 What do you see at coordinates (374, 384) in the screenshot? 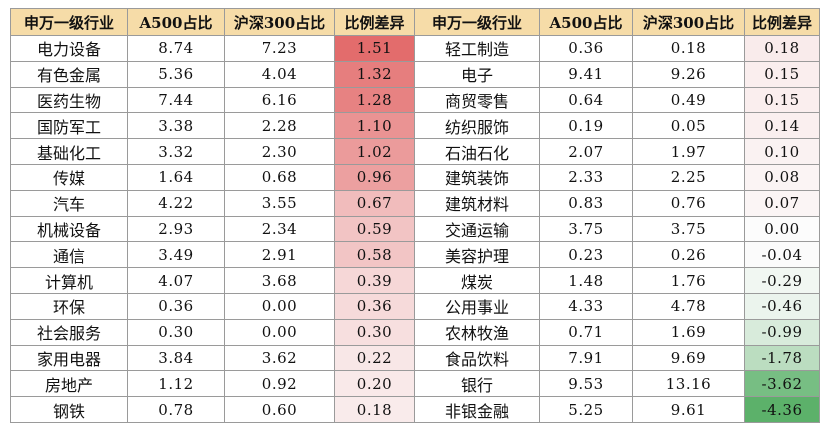
I see `diff-cell-left: 0.20` at bounding box center [374, 384].